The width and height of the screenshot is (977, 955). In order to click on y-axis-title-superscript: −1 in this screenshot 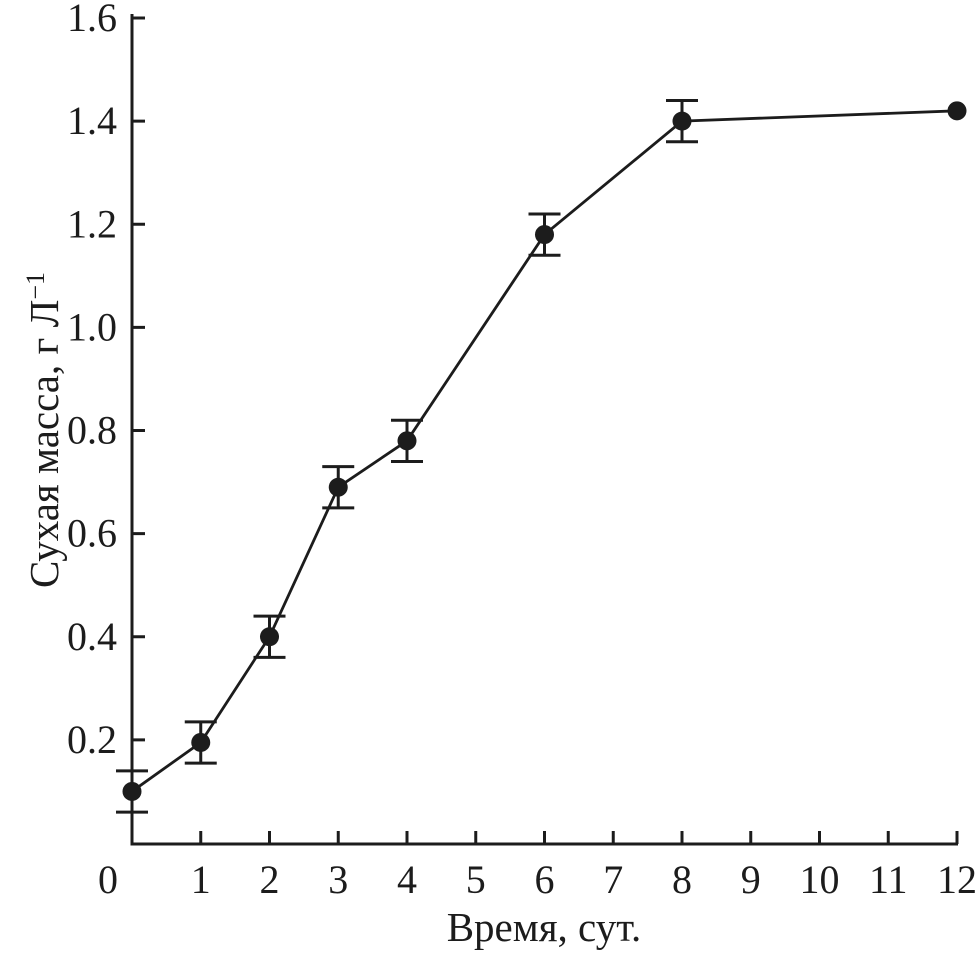, I will do `click(35, 286)`.